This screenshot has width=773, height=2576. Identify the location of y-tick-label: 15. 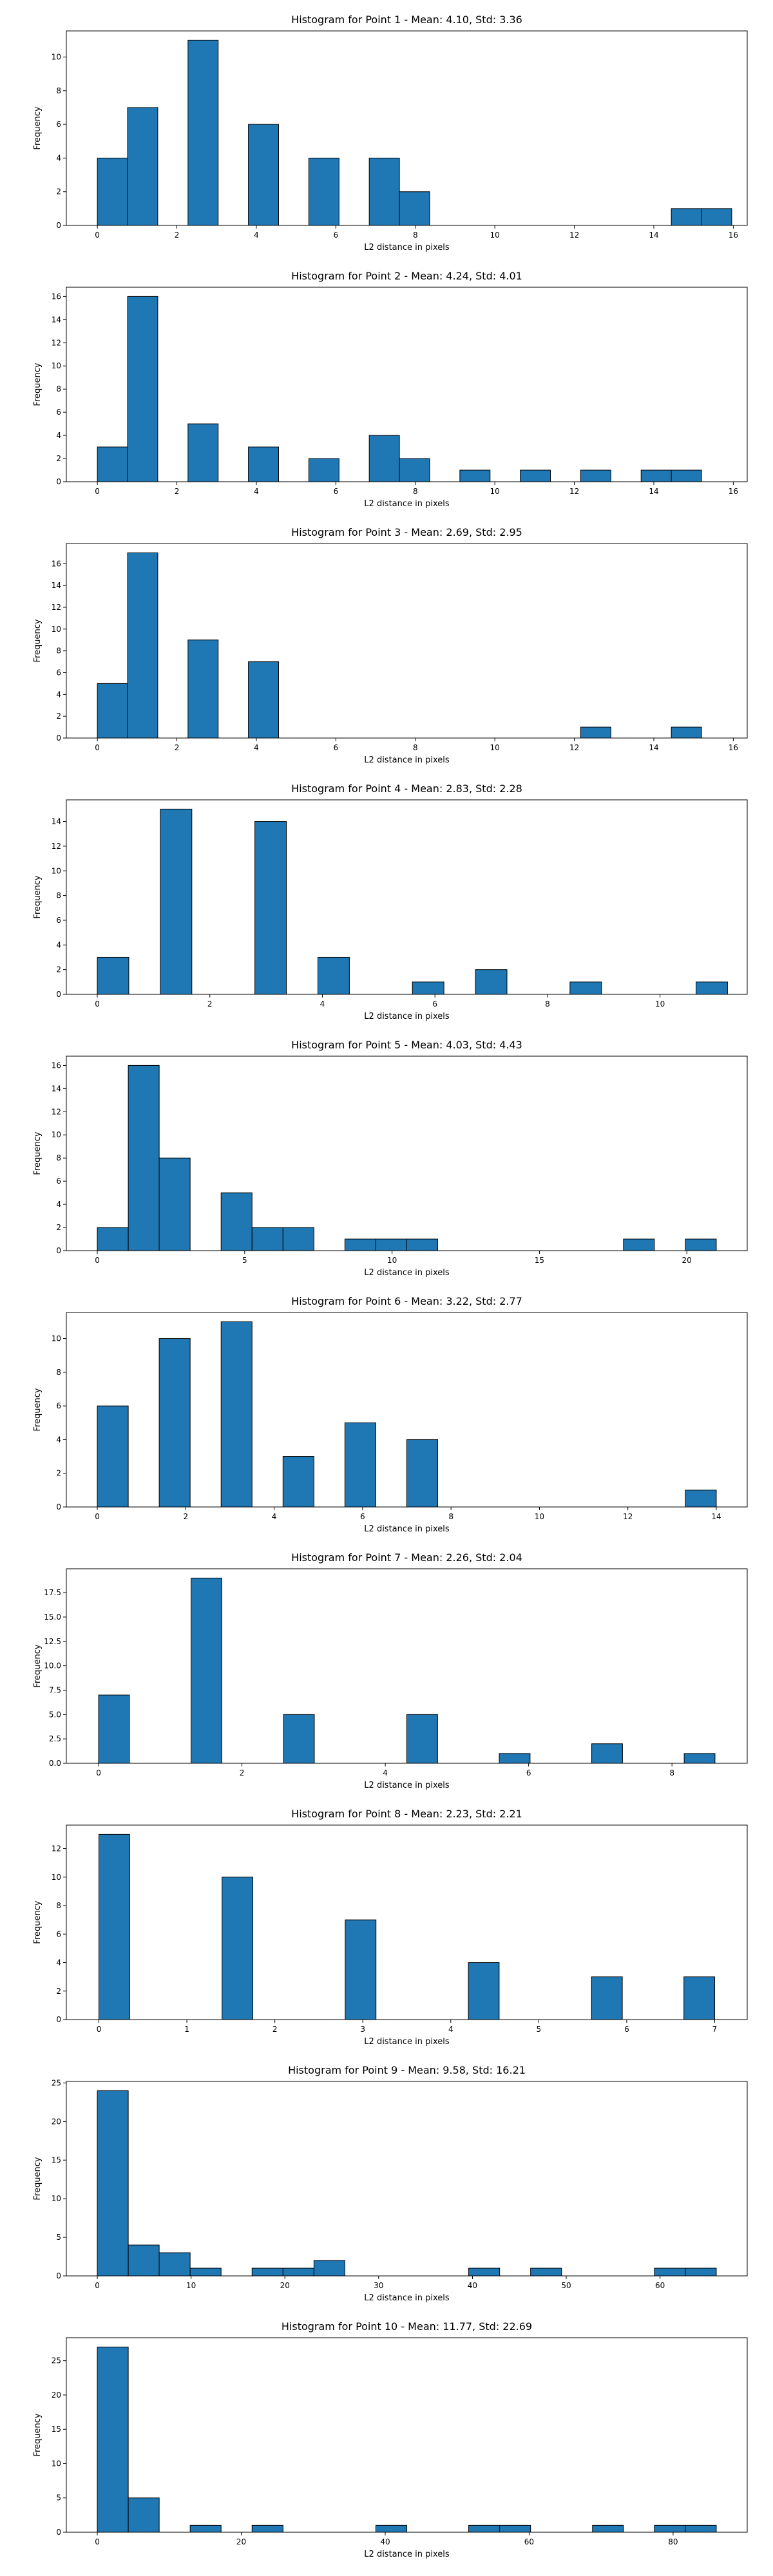
(56, 2159).